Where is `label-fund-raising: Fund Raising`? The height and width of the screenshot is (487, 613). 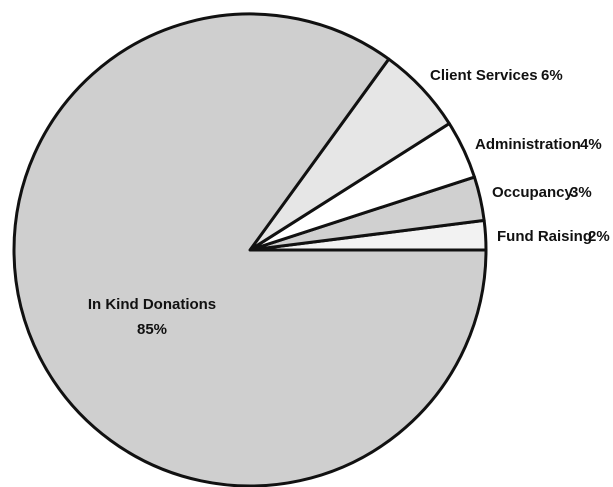 label-fund-raising: Fund Raising is located at coordinates (544, 236).